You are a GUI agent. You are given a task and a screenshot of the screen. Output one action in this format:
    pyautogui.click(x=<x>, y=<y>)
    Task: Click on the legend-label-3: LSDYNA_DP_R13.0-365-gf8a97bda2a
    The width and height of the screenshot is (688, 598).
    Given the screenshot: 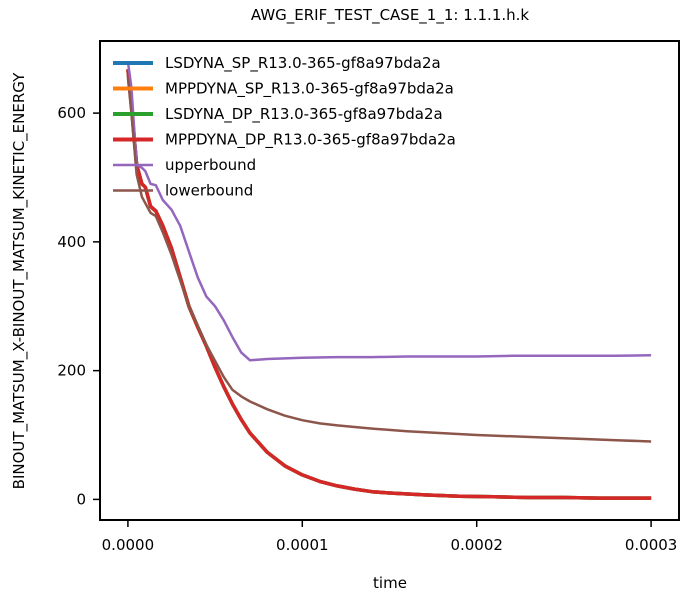 What is the action you would take?
    pyautogui.click(x=304, y=114)
    